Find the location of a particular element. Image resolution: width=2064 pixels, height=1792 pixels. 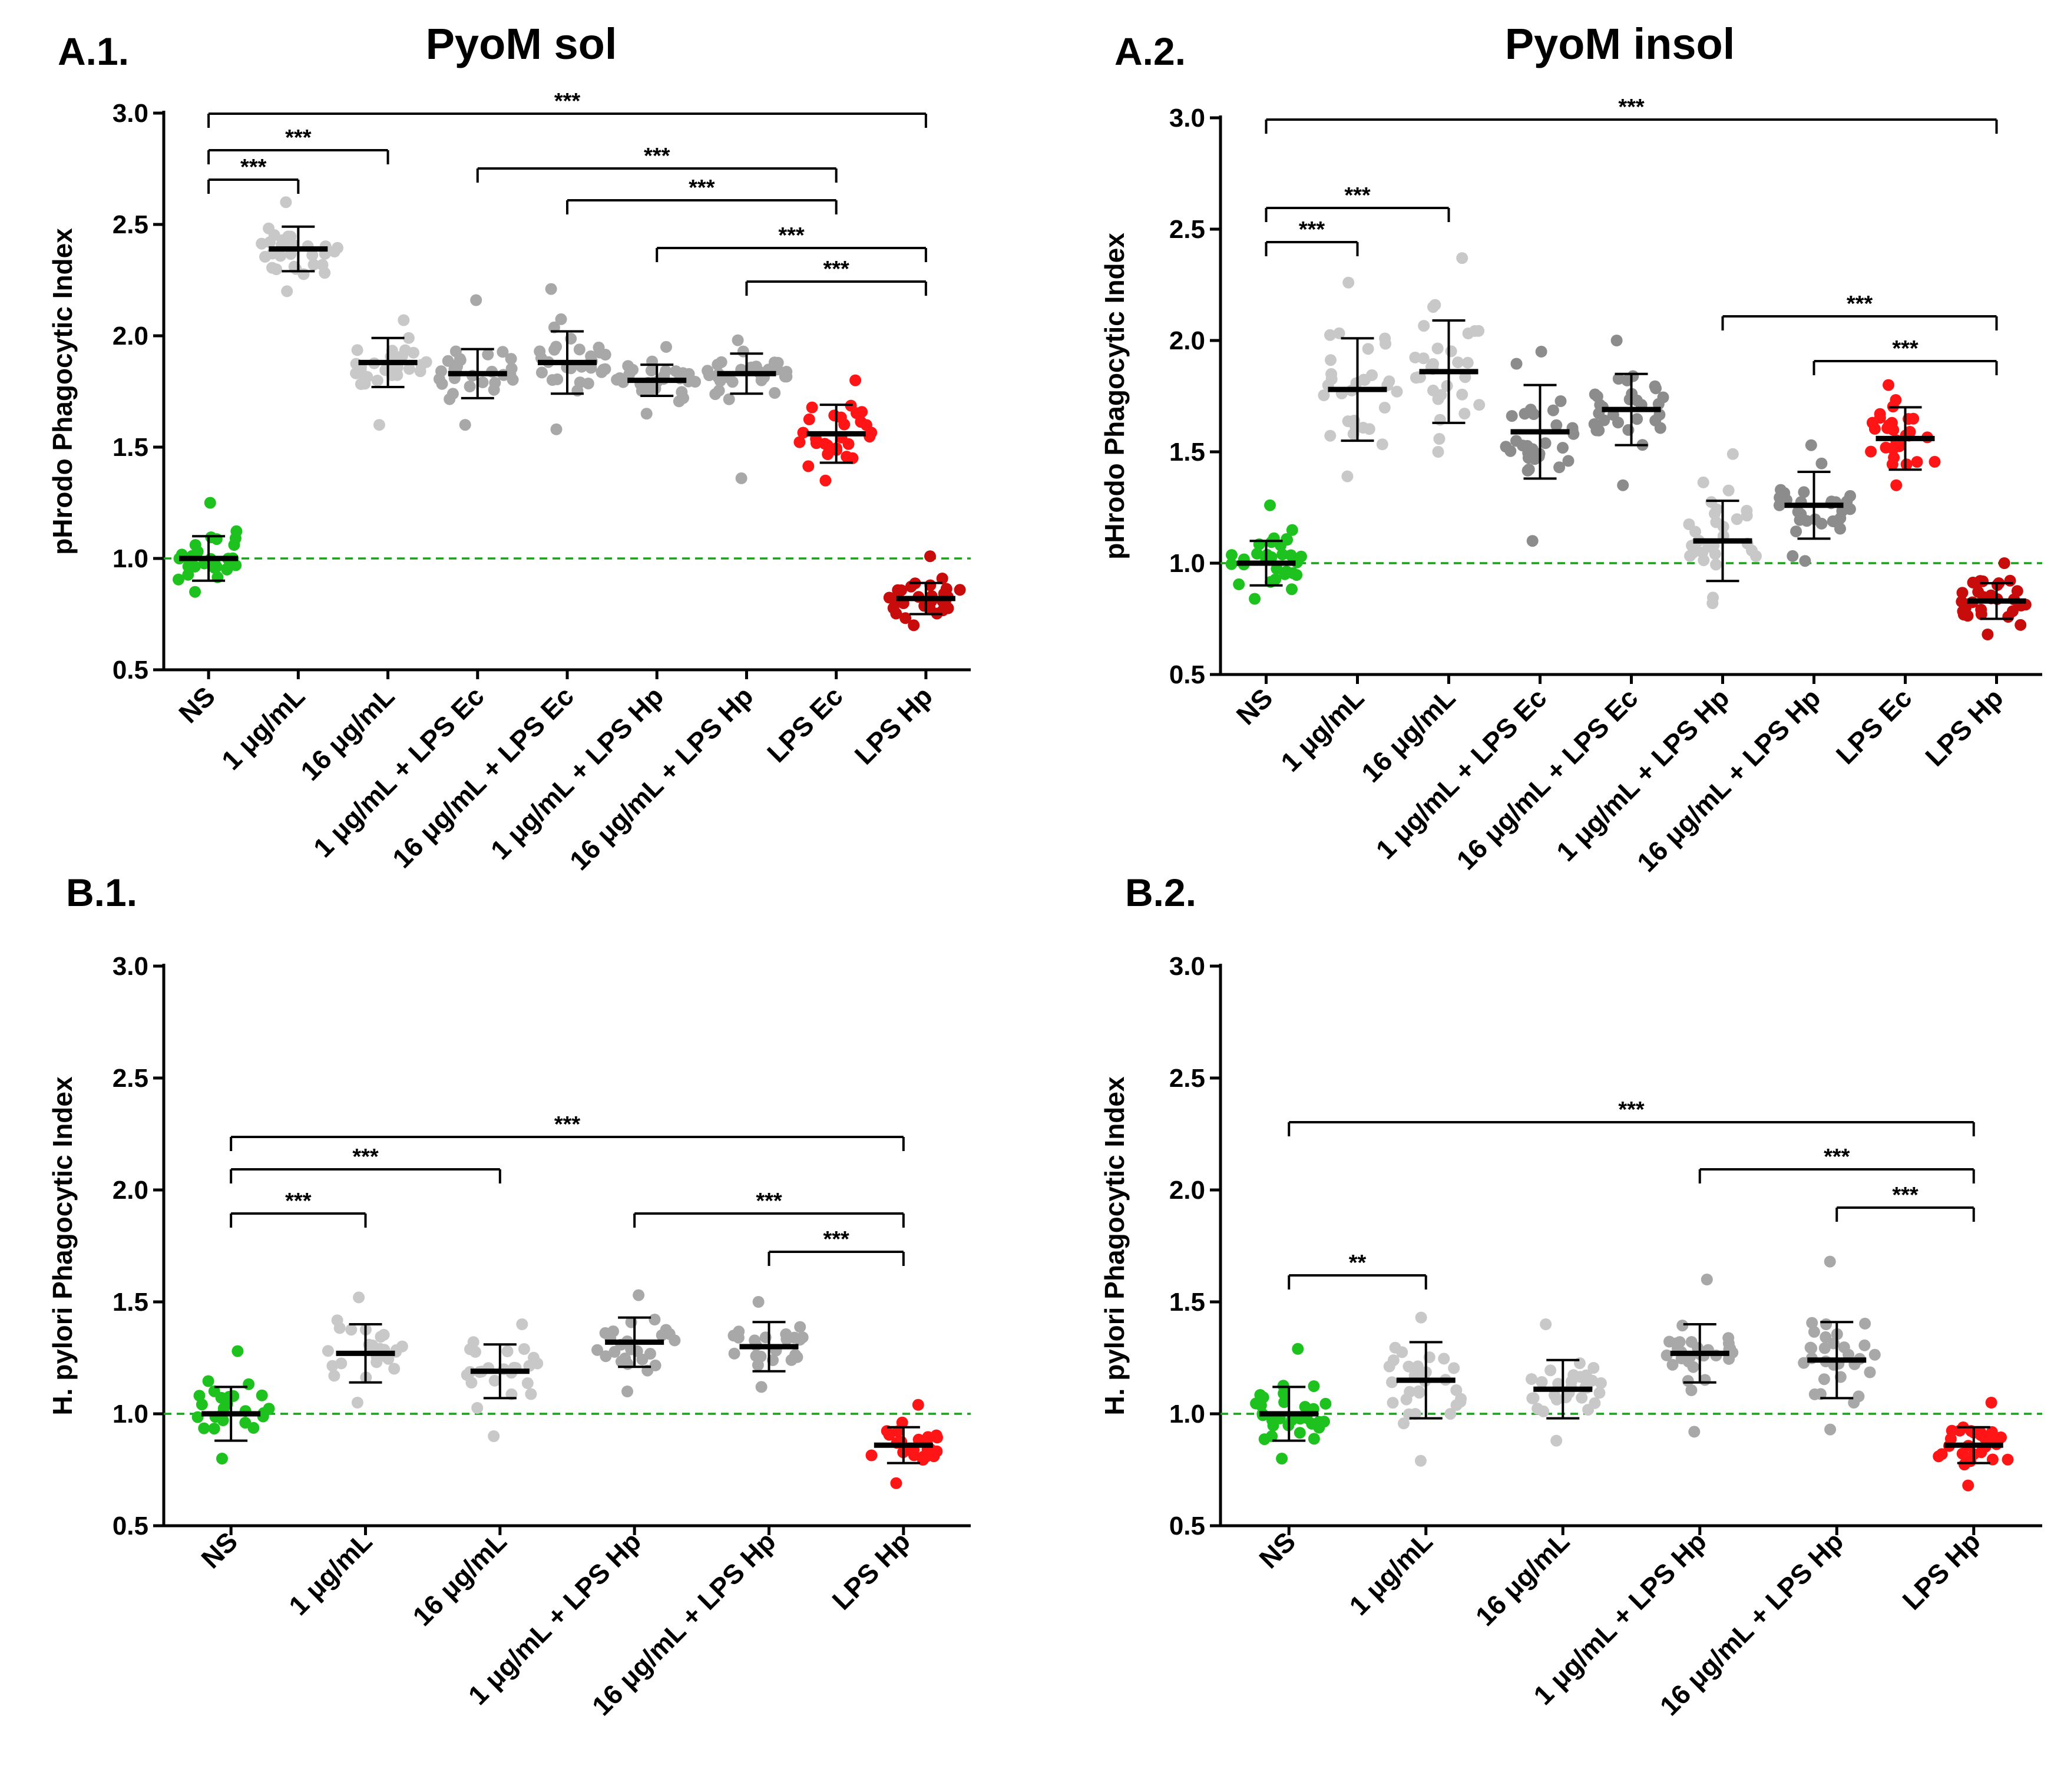

x-tick-label: NS is located at coordinates (1277, 1550).